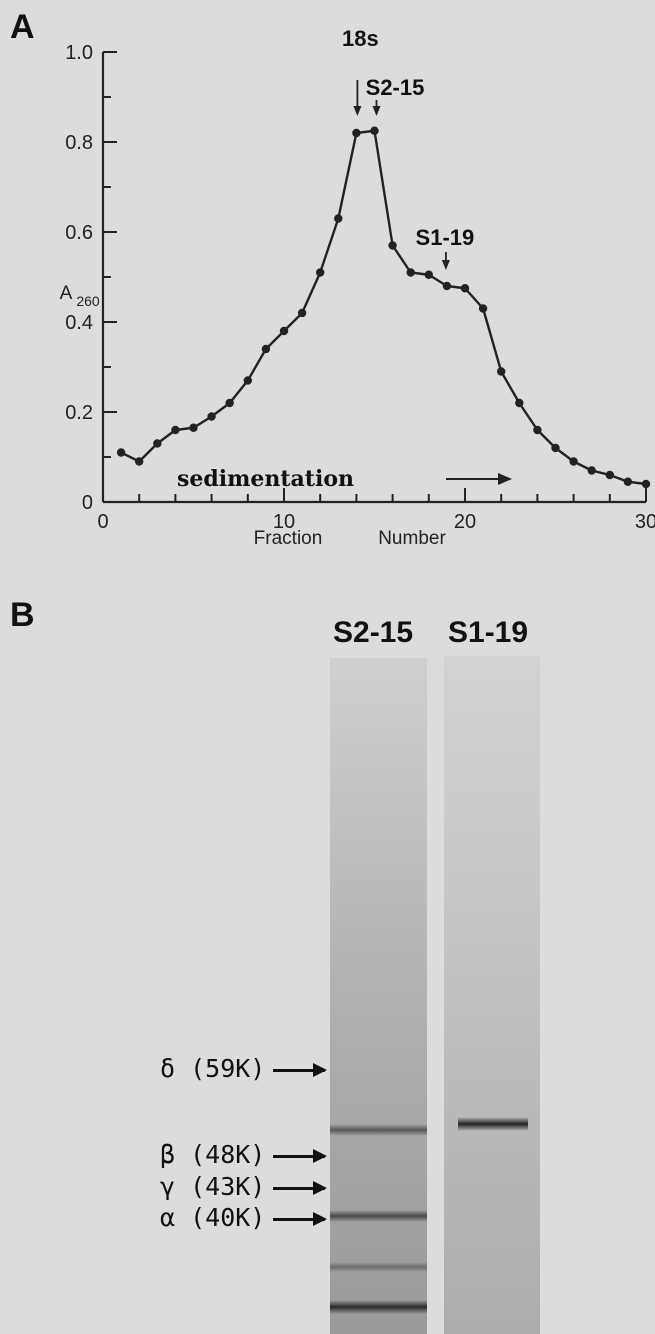  I want to click on y-tick-label: 0.4, so click(79, 323).